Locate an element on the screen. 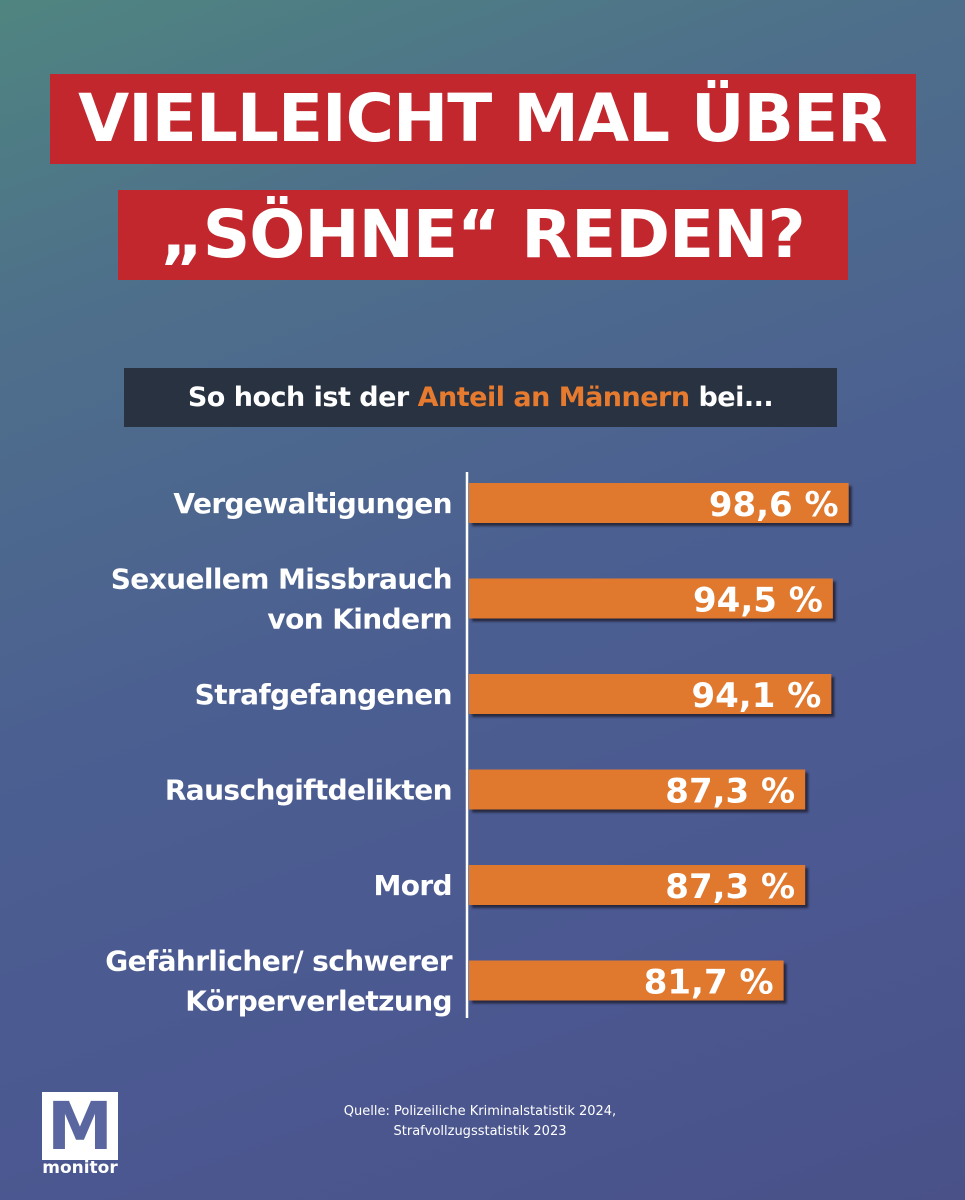 This screenshot has width=965, height=1200. headline-line-2-text: „SÖHNE“ REDEN? is located at coordinates (482, 235).